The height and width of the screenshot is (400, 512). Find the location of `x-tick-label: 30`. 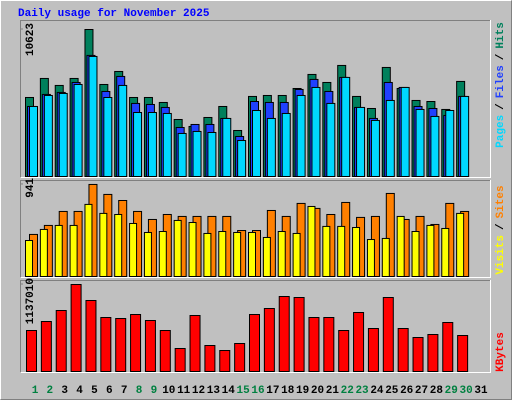

x-tick-label: 30 is located at coordinates (466, 391).